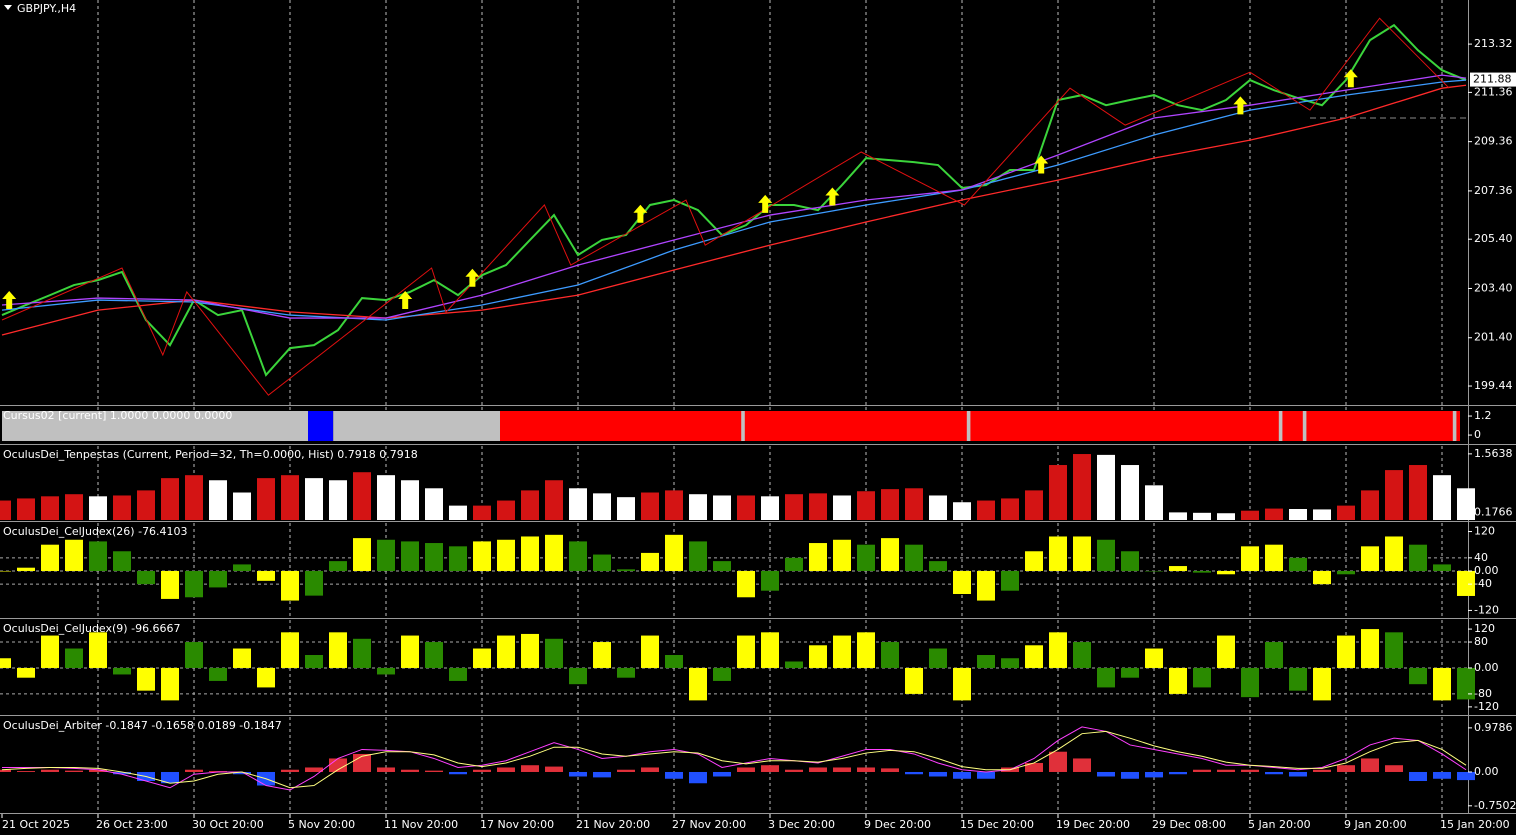 This screenshot has width=1516, height=835. What do you see at coordinates (1481, 557) in the screenshot?
I see `y-tick-label: 40` at bounding box center [1481, 557].